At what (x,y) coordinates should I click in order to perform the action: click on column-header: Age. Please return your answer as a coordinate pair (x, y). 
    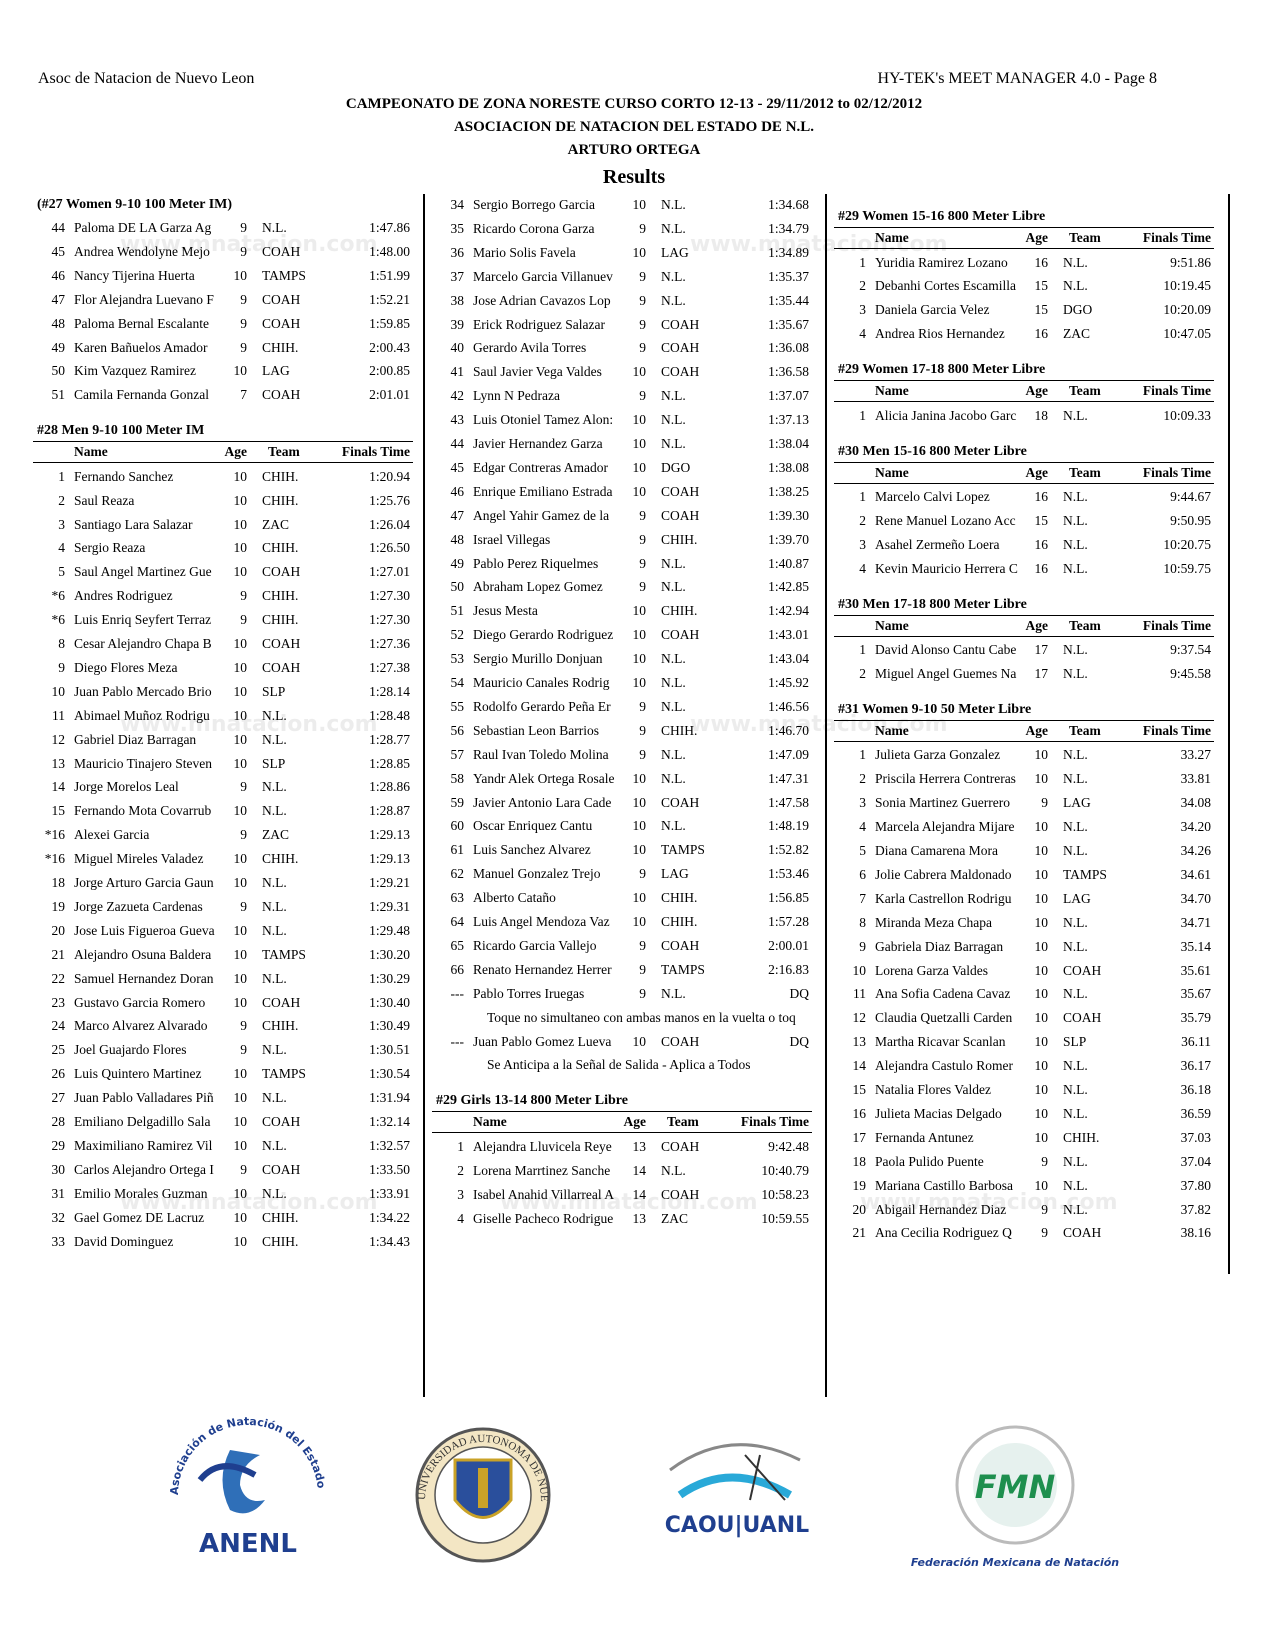
    Looking at the image, I should click on (1037, 472).